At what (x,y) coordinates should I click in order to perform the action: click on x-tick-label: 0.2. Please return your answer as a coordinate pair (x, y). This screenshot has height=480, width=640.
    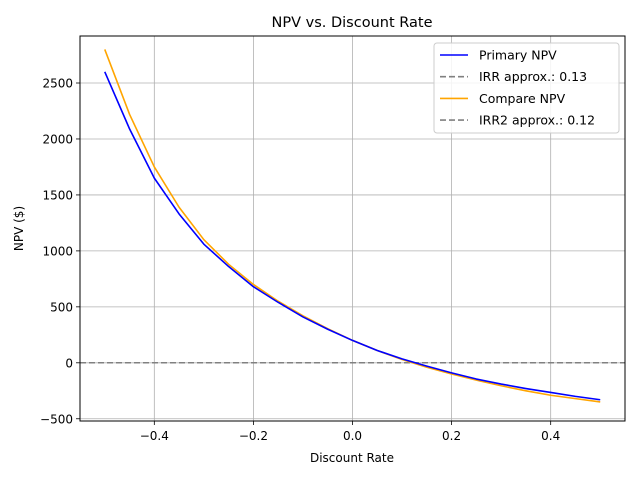
    Looking at the image, I should click on (451, 436).